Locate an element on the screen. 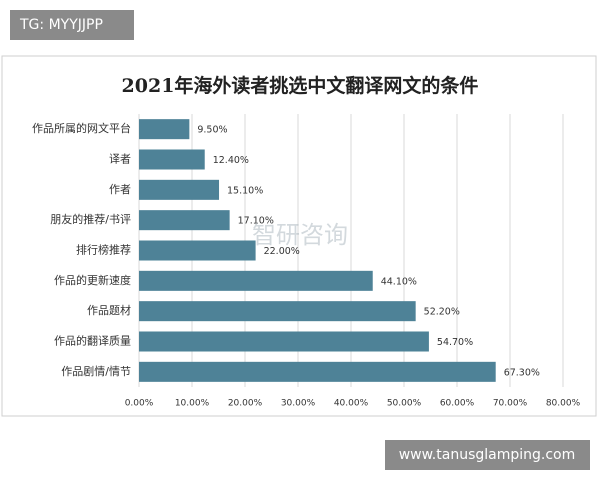  x-tick-label: 50.00% is located at coordinates (404, 404).